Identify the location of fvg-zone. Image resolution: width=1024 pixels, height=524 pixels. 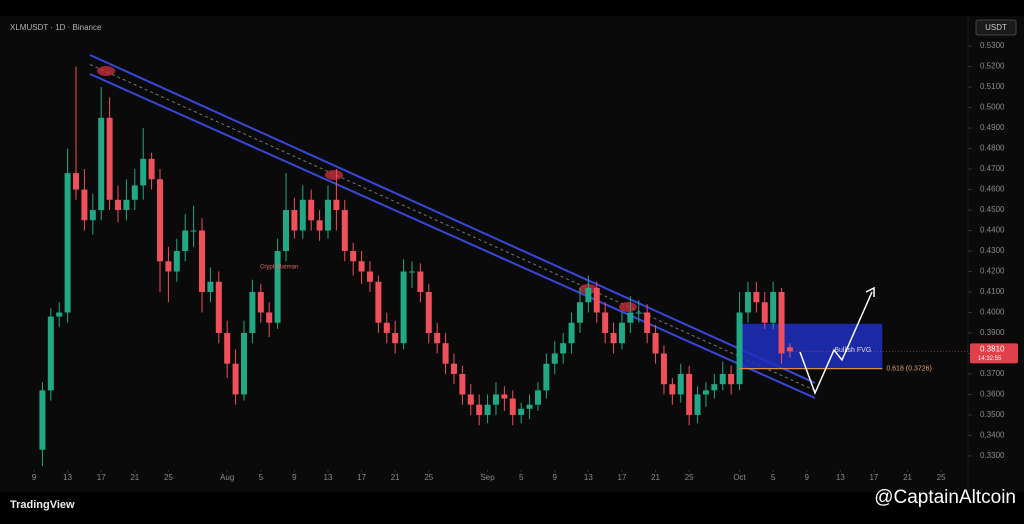
(811, 346).